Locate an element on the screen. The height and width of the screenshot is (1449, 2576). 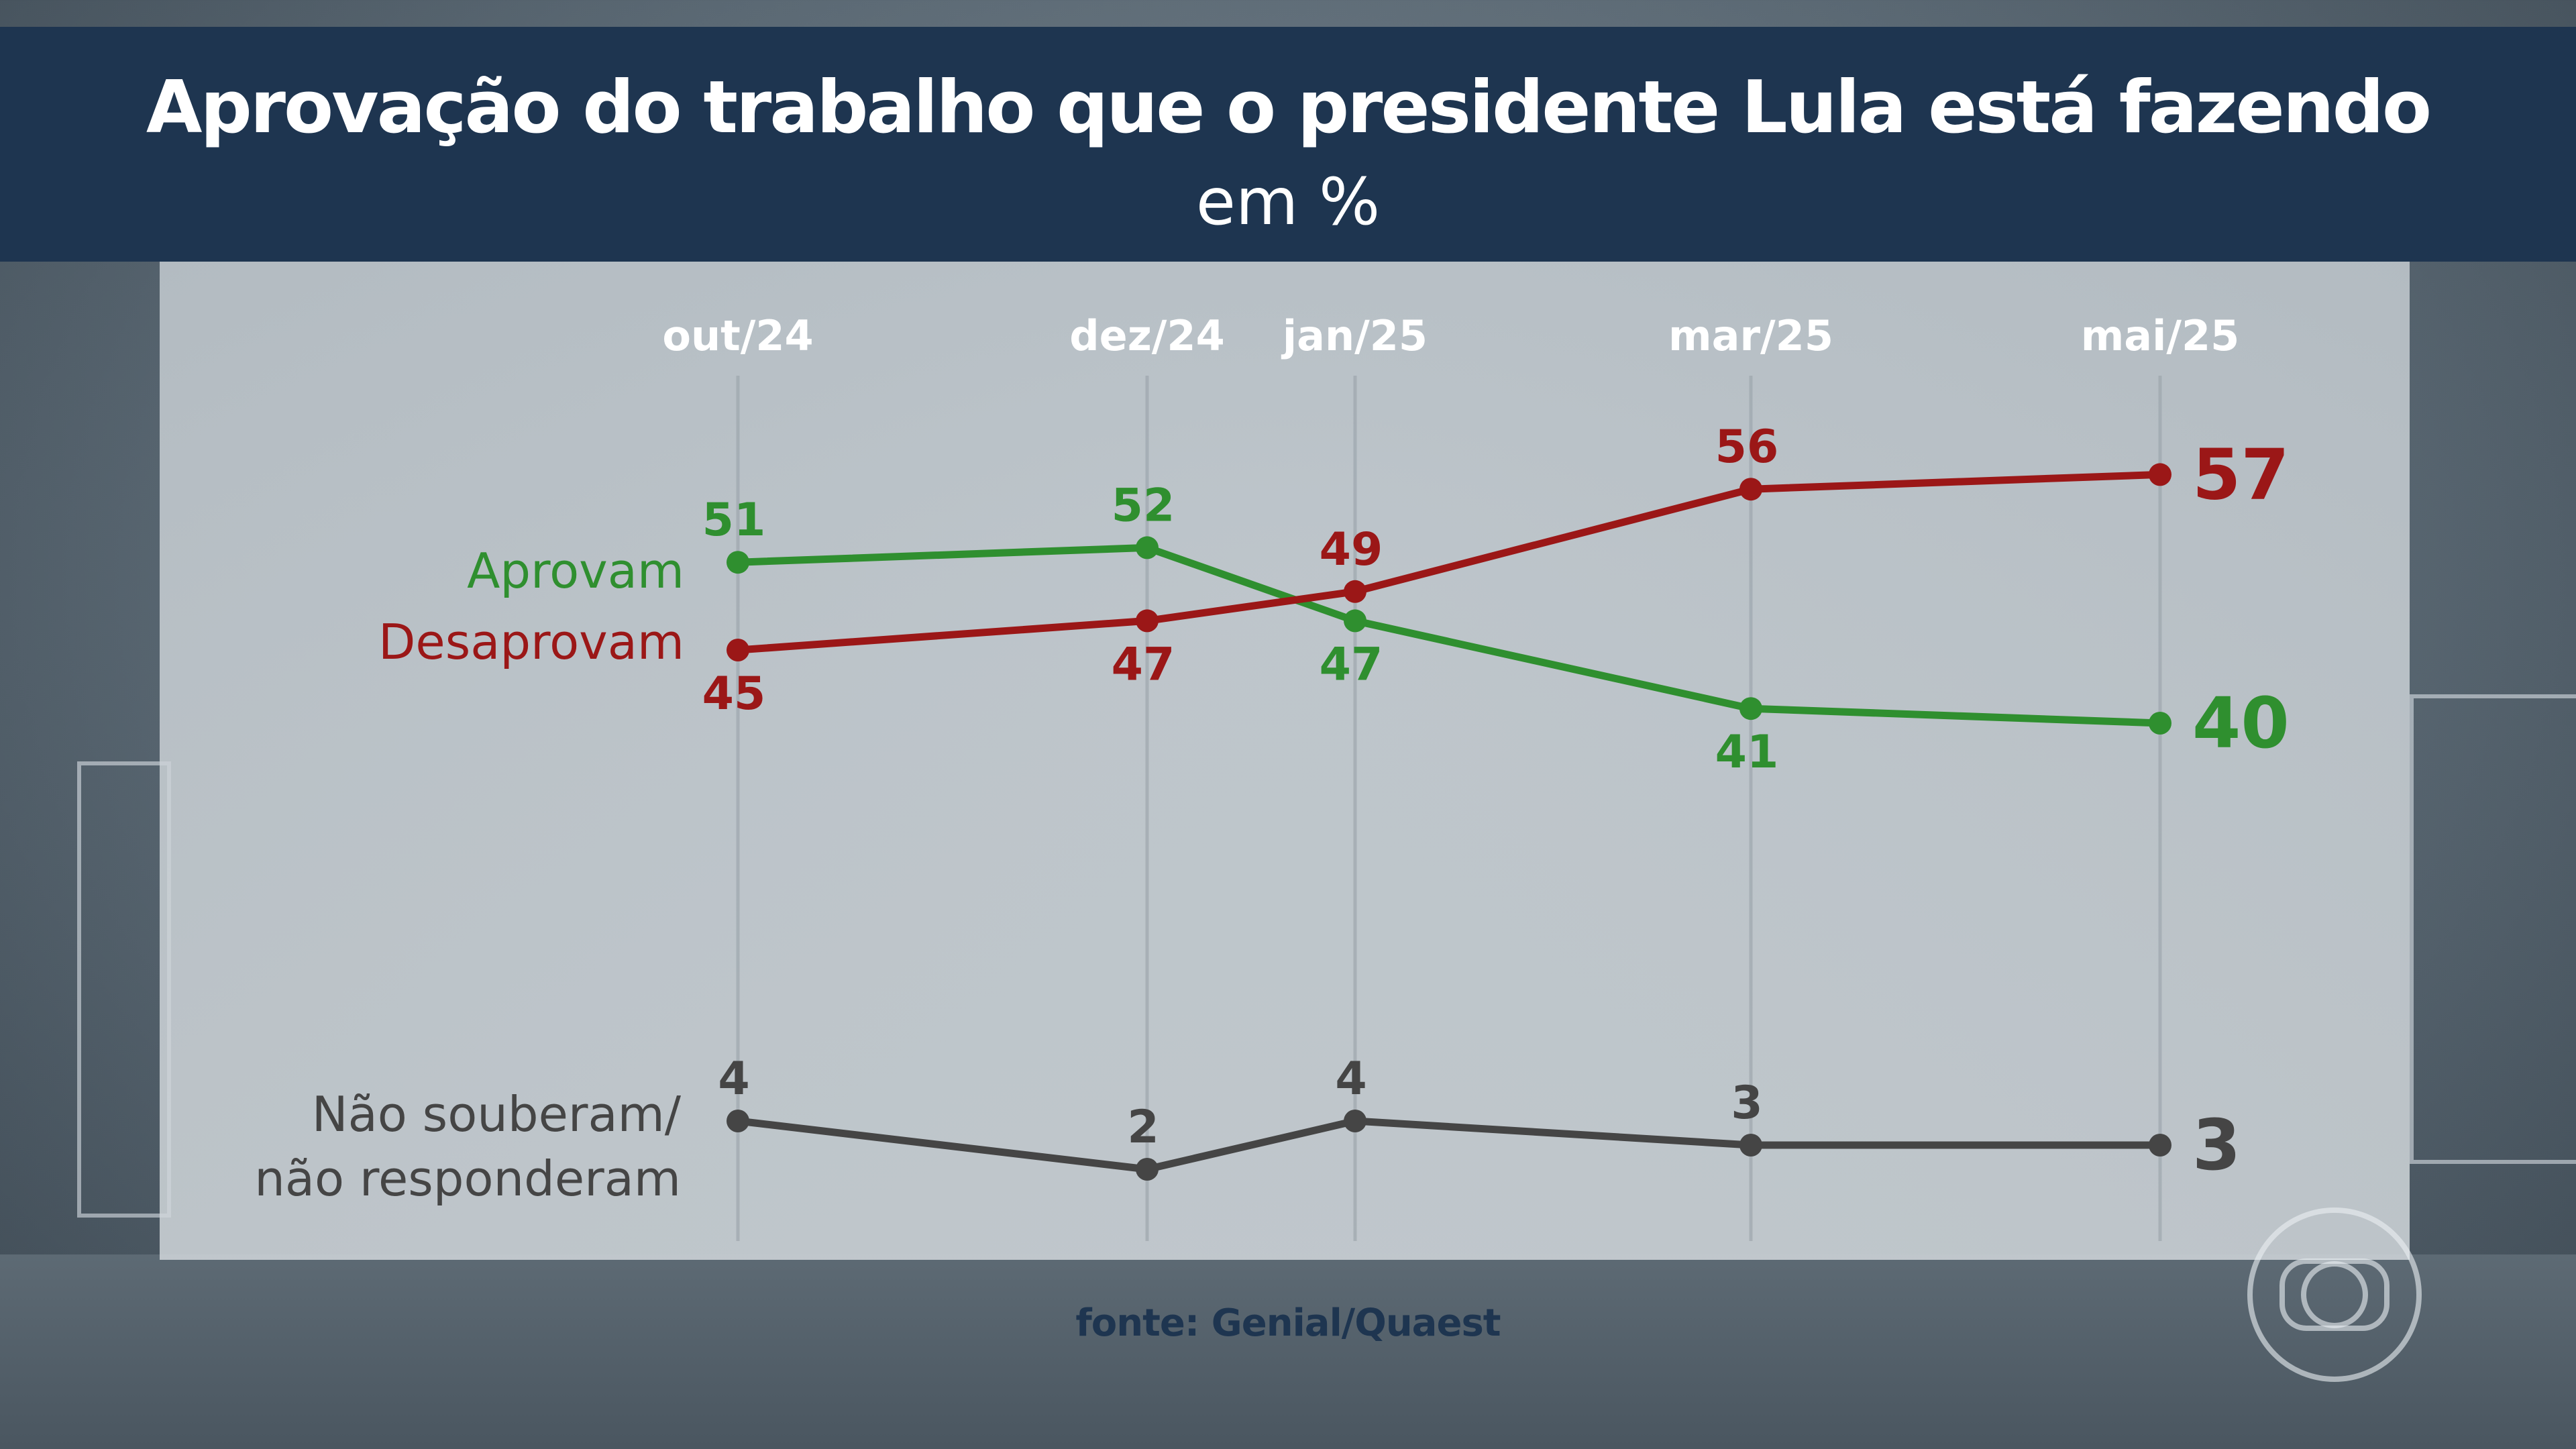
data-label-desaprovam: 56 is located at coordinates (1747, 447).